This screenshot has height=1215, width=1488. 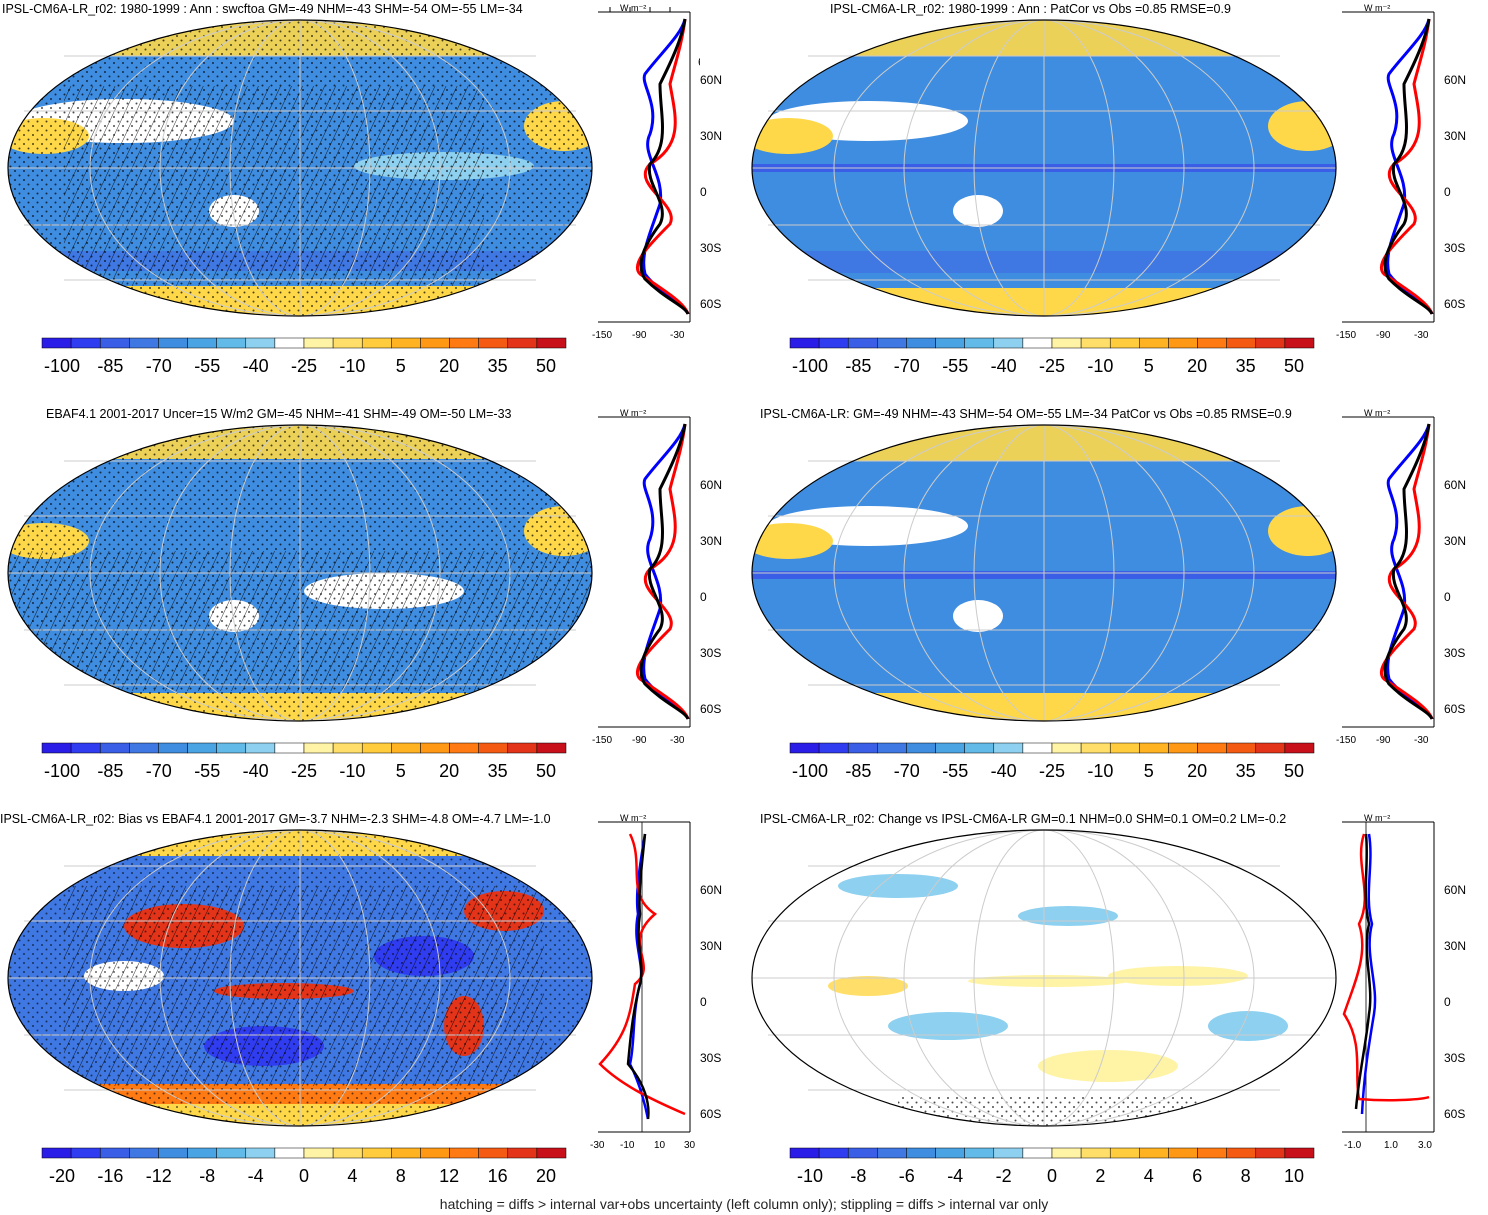 I want to click on lat-label: 0, so click(x=1447, y=1002).